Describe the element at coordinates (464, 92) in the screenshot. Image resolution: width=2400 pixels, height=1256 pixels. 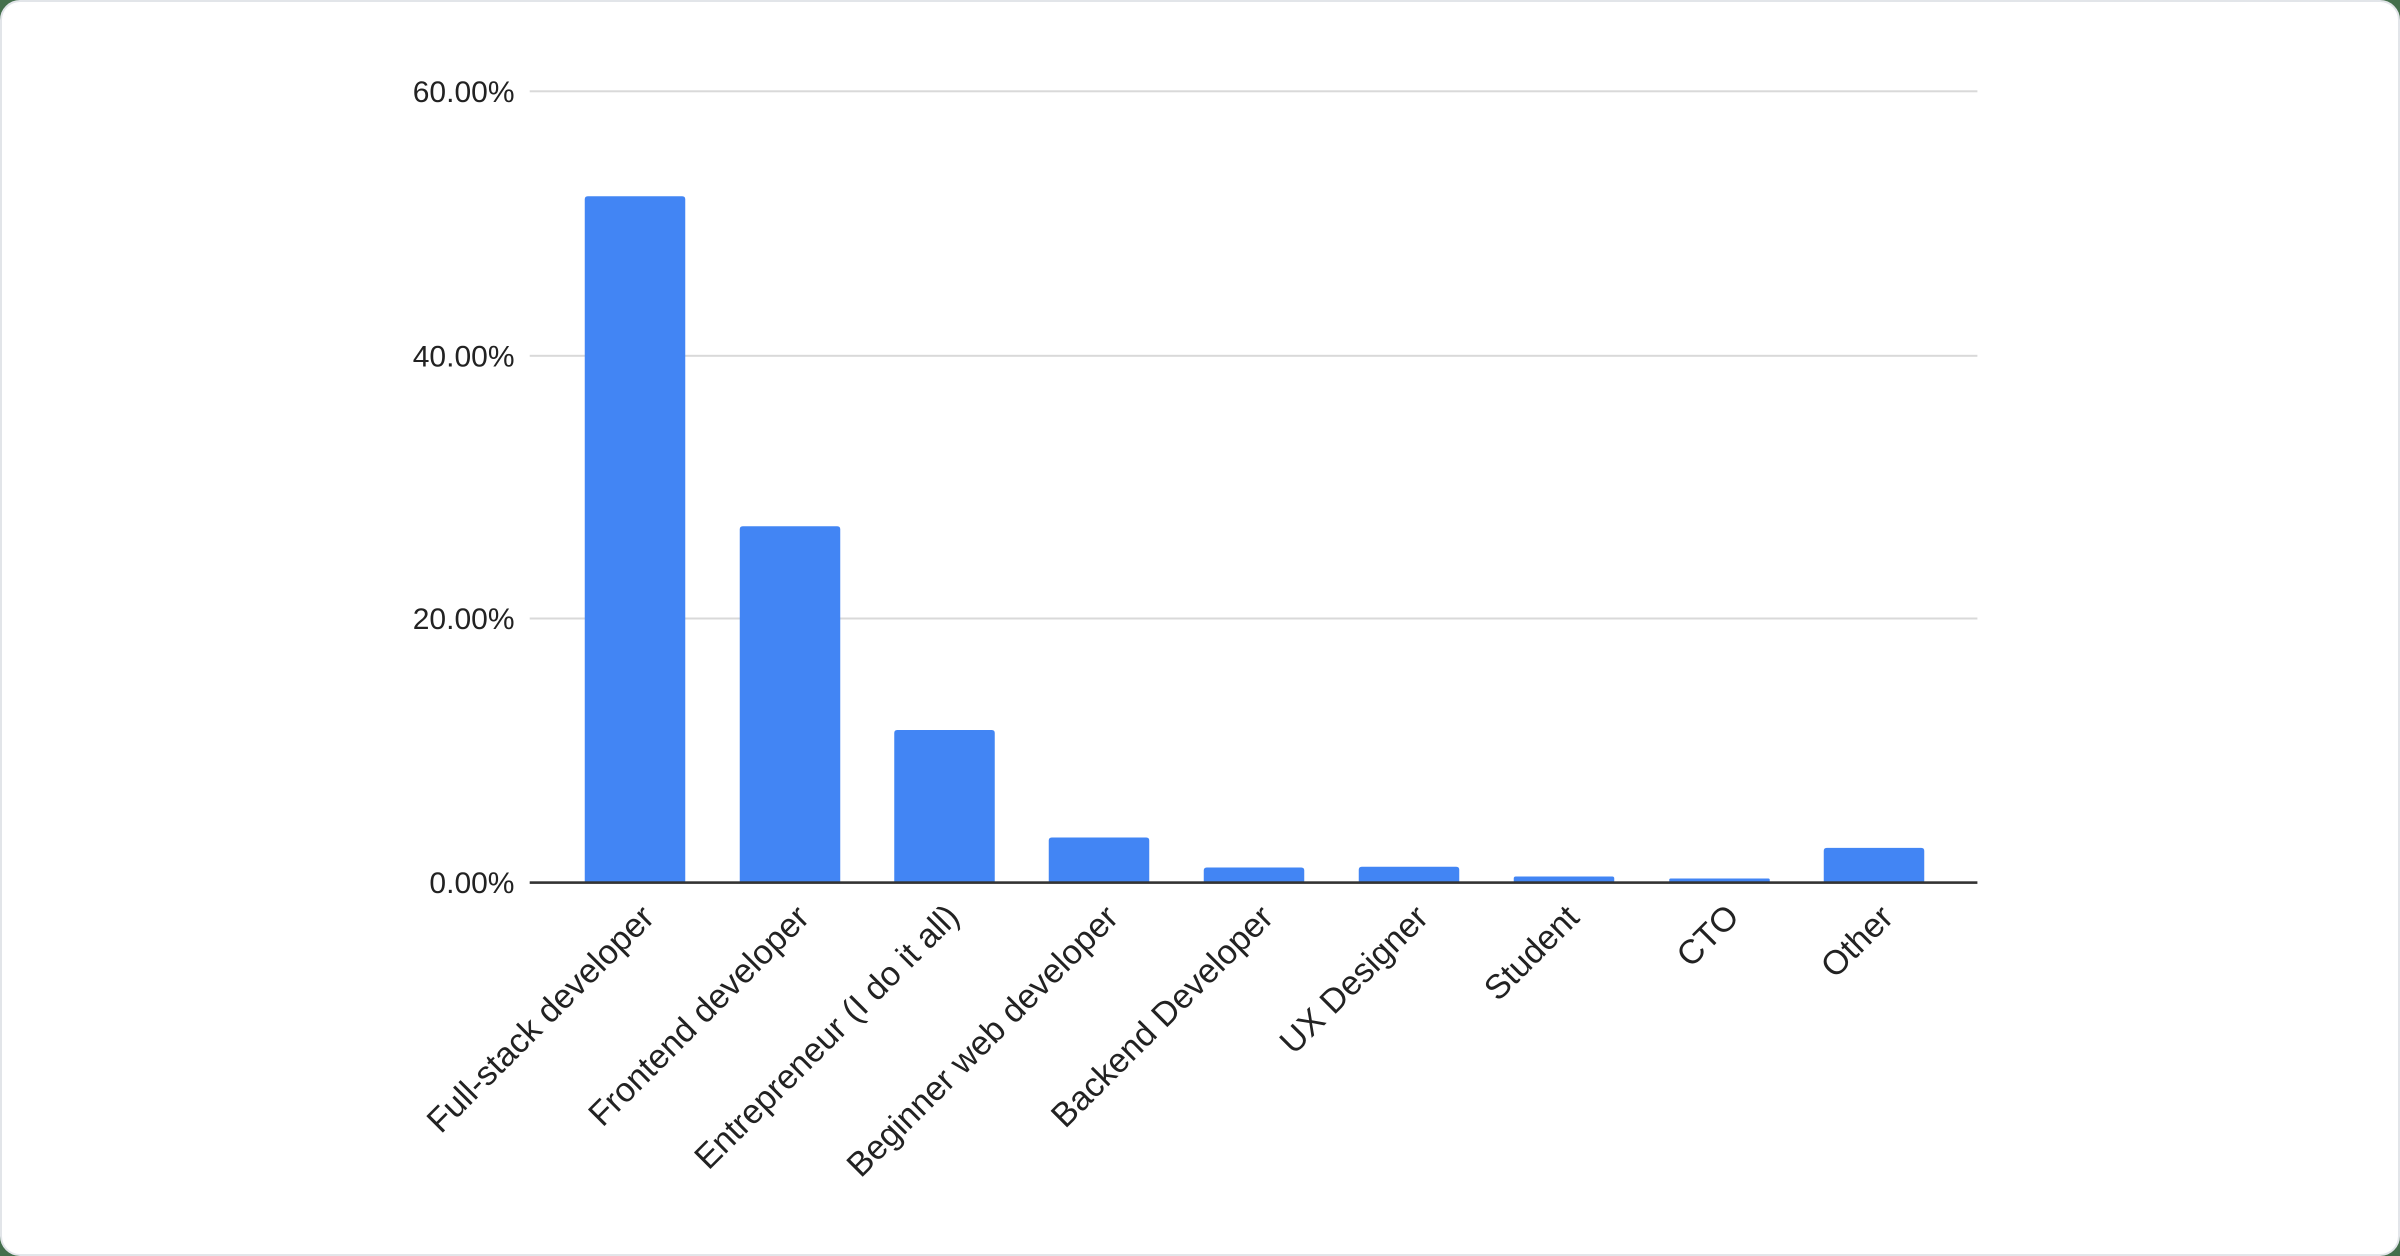
I see `svg-text: 60.00%` at that location.